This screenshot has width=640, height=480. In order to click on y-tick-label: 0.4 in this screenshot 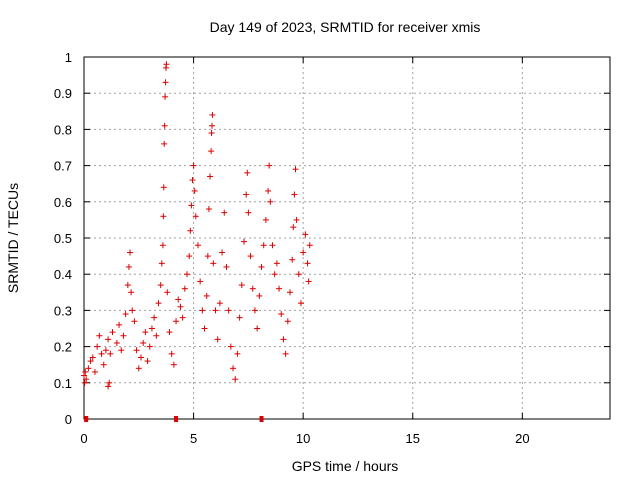, I will do `click(63, 274)`.